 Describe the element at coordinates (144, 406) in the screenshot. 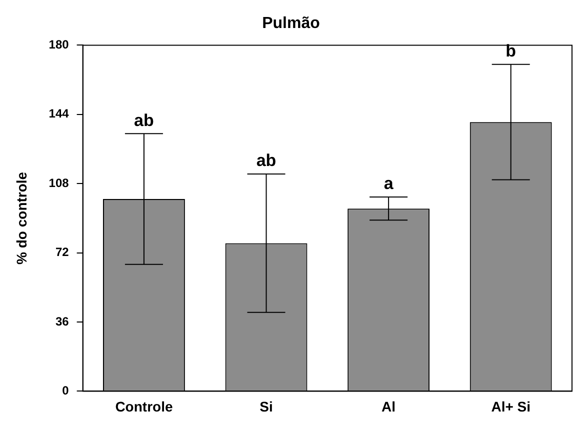

I see `x-tick-label: Controle` at that location.